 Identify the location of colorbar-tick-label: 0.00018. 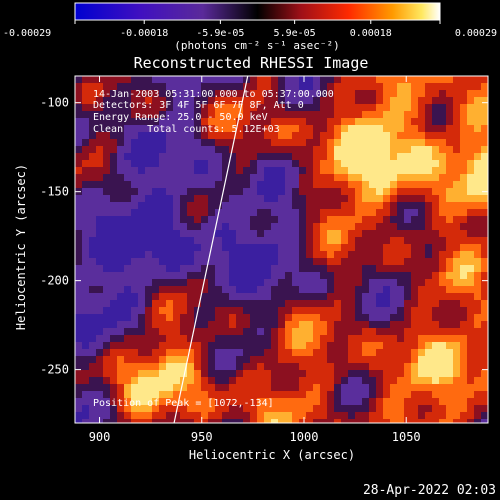
(371, 33).